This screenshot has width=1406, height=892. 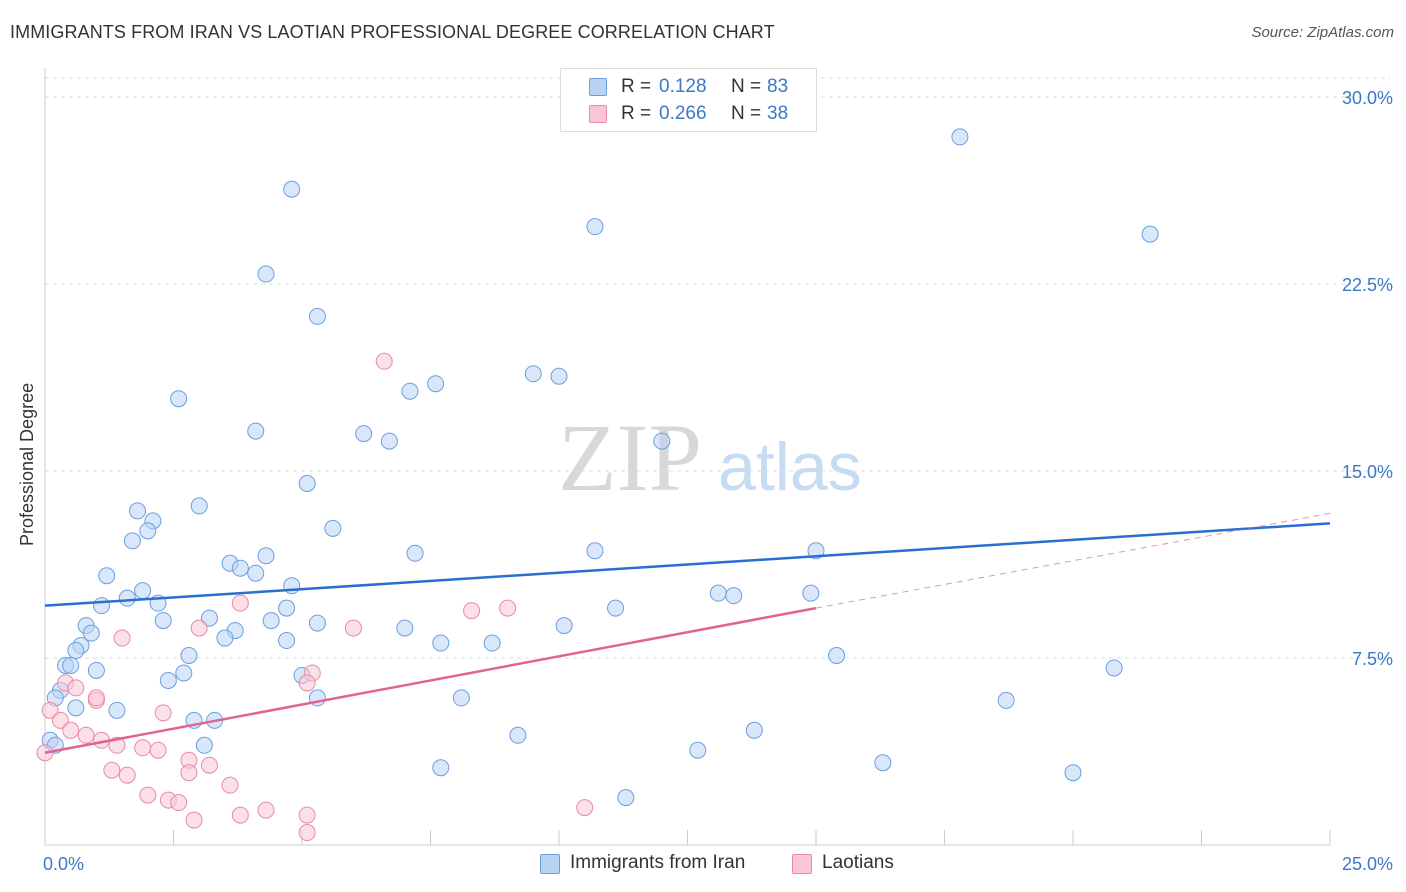 What do you see at coordinates (630, 457) in the screenshot?
I see `watermark-zip: ZIP` at bounding box center [630, 457].